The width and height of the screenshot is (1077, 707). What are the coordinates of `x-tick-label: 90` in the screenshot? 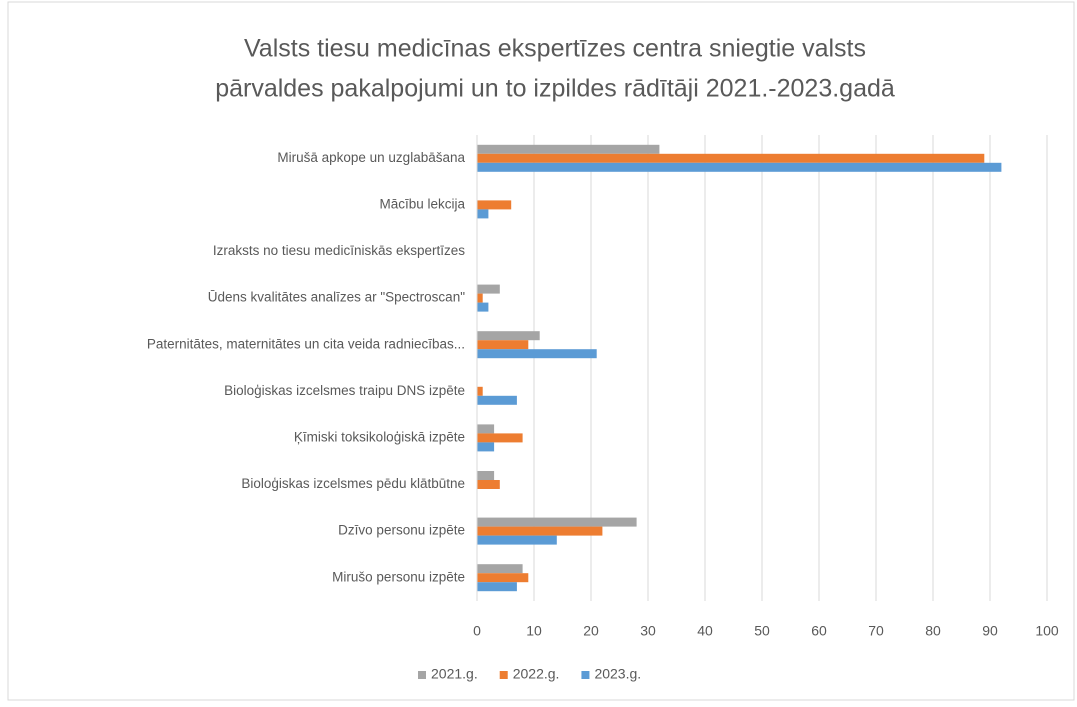 It's located at (990, 631).